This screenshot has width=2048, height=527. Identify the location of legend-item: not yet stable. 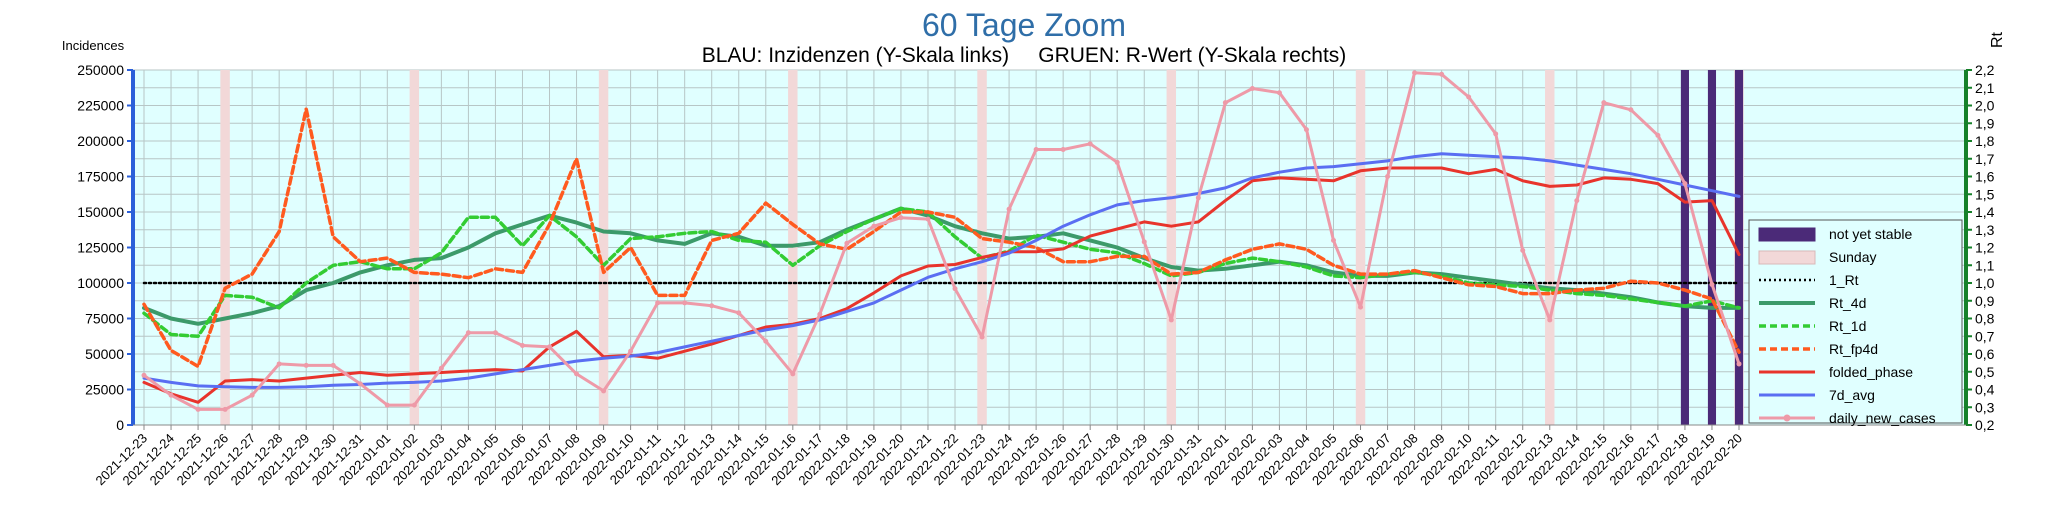
(1835, 234).